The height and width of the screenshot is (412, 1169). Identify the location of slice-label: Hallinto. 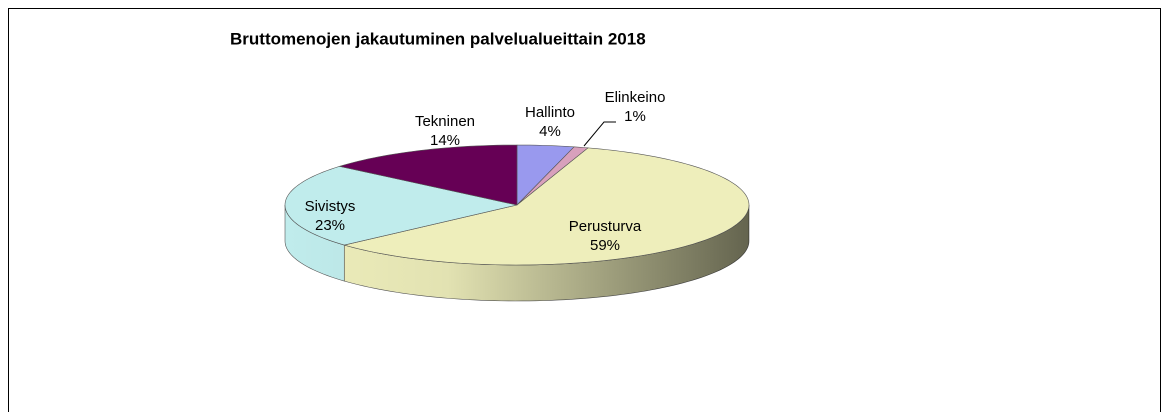
(550, 112).